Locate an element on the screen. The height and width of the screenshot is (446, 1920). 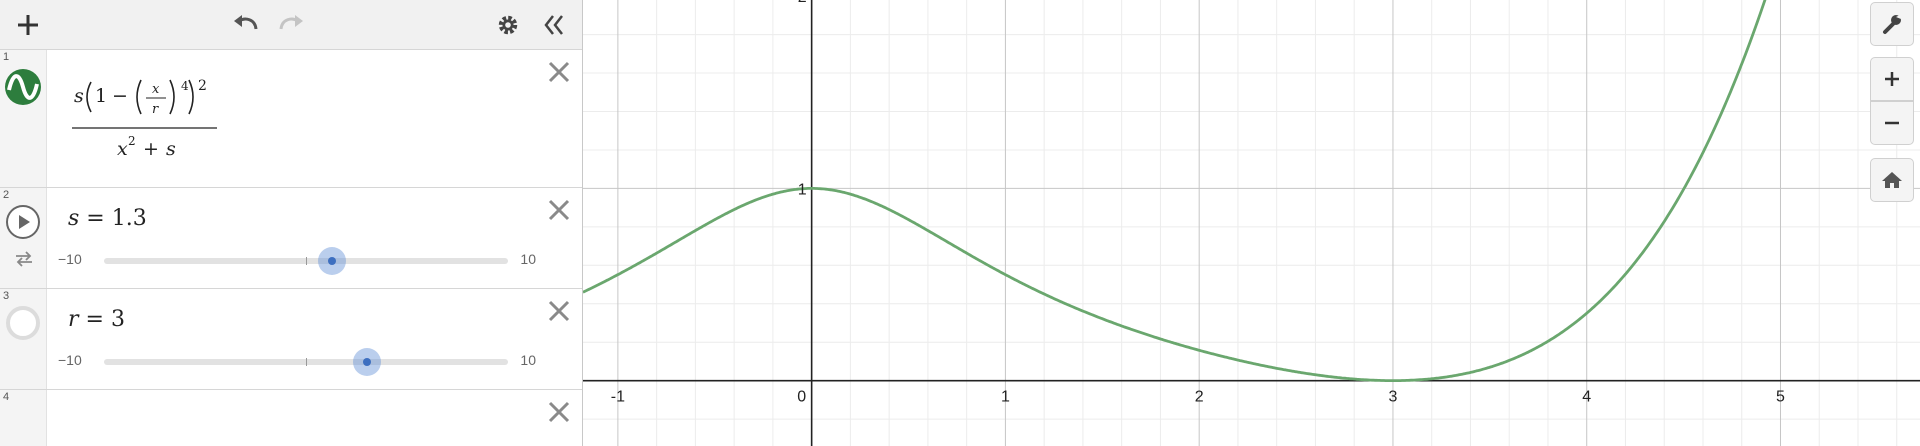
delete-expression-3-button is located at coordinates (559, 311).